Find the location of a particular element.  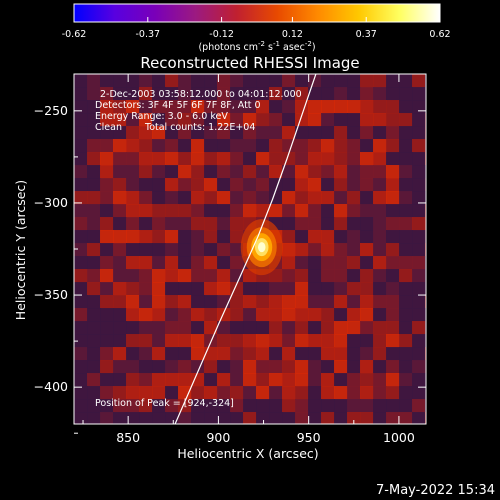

info-detectors: Detectors: 3F 4F 5F 6F 7F 8F, Att 0 is located at coordinates (178, 105).